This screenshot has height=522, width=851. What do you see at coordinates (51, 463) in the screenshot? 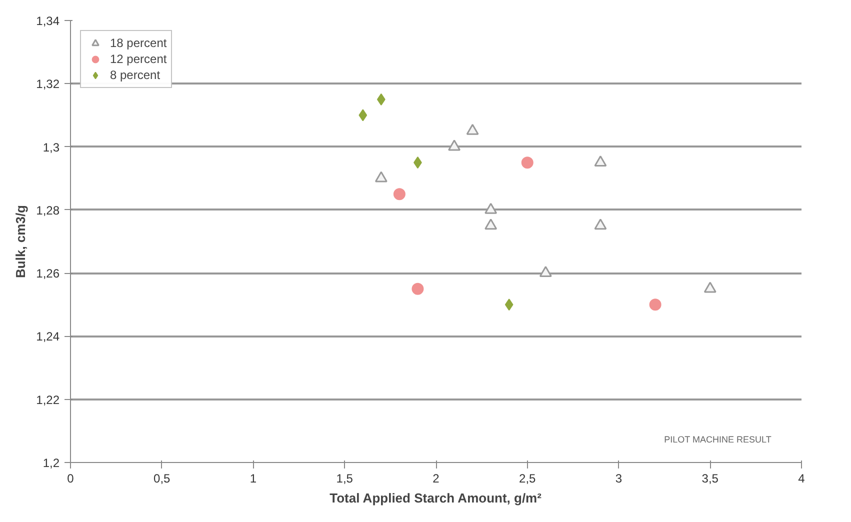
I see `y-tick-label: 1,2` at bounding box center [51, 463].